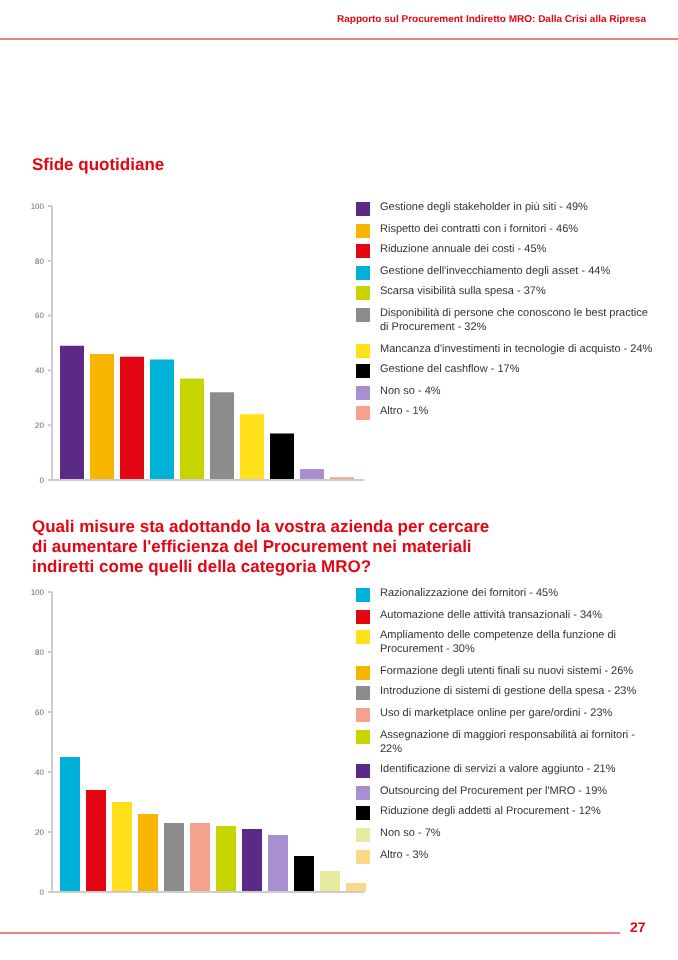 The width and height of the screenshot is (678, 960). What do you see at coordinates (262, 546) in the screenshot?
I see `chart-title: Quali misure sta adottando la vostra azienda per cercare di aumentare l'efficienza del Procurement nei materiali indiretti come quelli della categoria MRO?` at bounding box center [262, 546].